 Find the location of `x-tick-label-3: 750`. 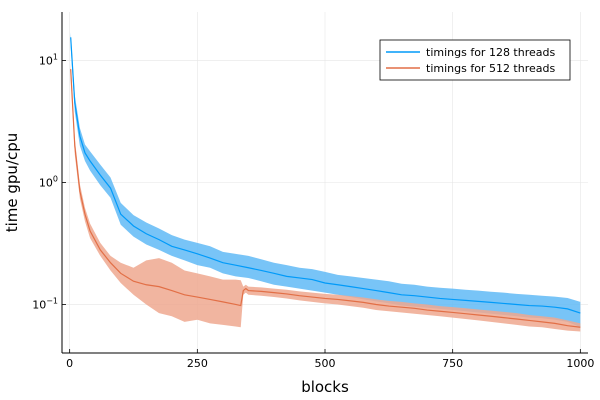

x-tick-label-3: 750 is located at coordinates (452, 363).